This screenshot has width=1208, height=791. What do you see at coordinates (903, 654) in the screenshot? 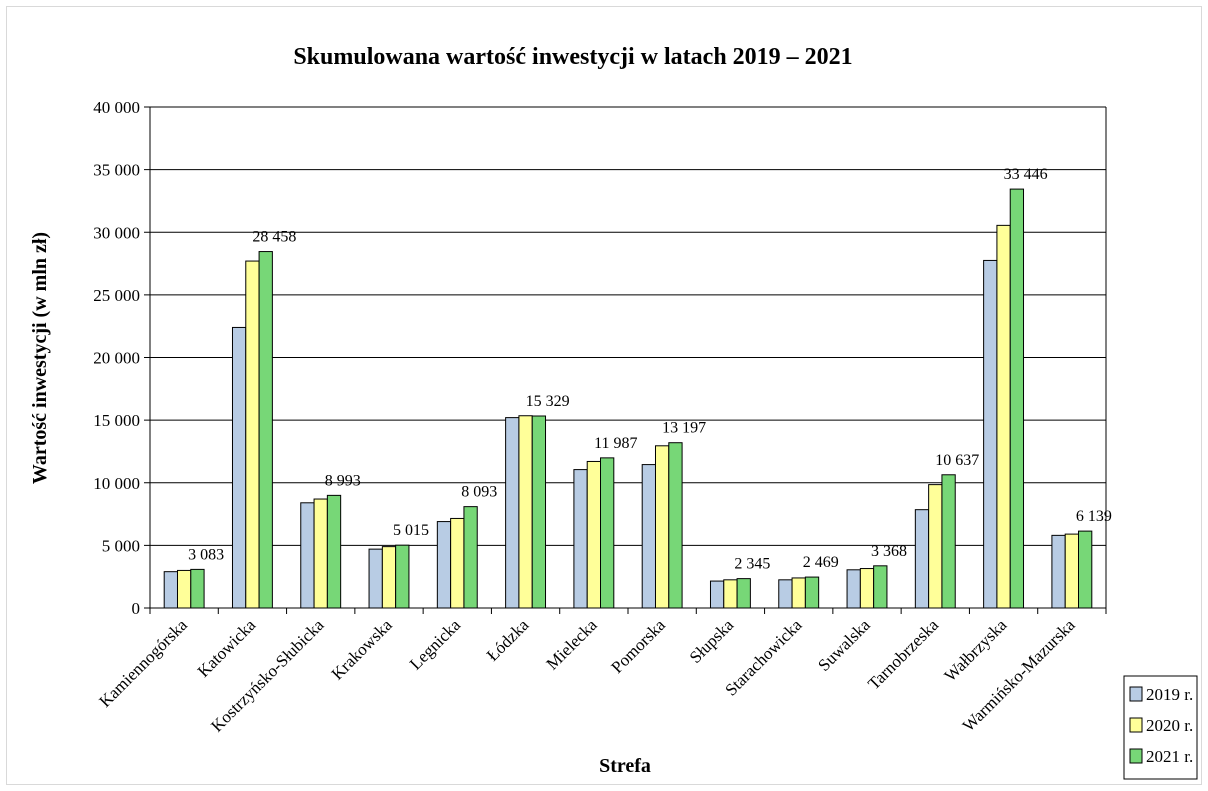
I see `category-label: Tarnobrzeska` at bounding box center [903, 654].